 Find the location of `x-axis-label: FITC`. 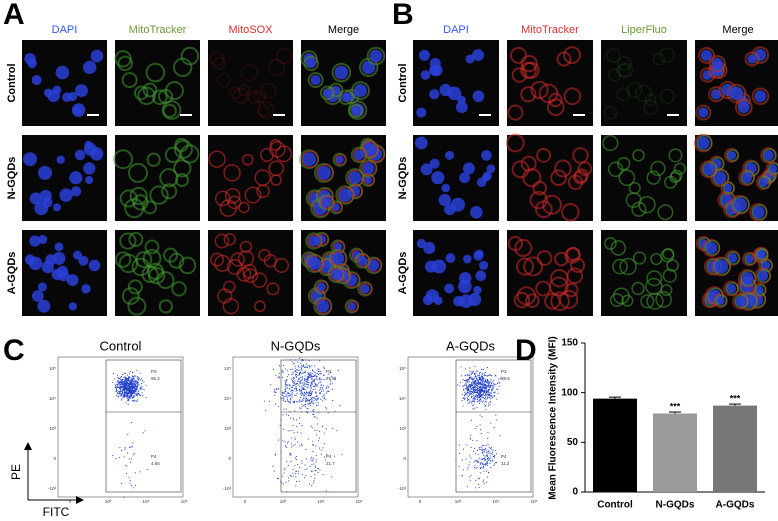

x-axis-label: FITC is located at coordinates (56, 512).